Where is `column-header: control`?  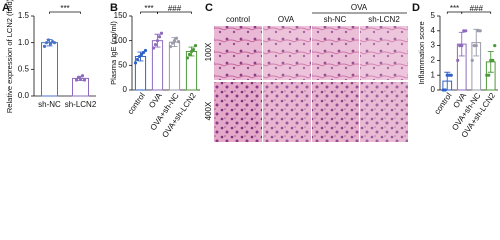
column-header: control is located at coordinates (238, 19).